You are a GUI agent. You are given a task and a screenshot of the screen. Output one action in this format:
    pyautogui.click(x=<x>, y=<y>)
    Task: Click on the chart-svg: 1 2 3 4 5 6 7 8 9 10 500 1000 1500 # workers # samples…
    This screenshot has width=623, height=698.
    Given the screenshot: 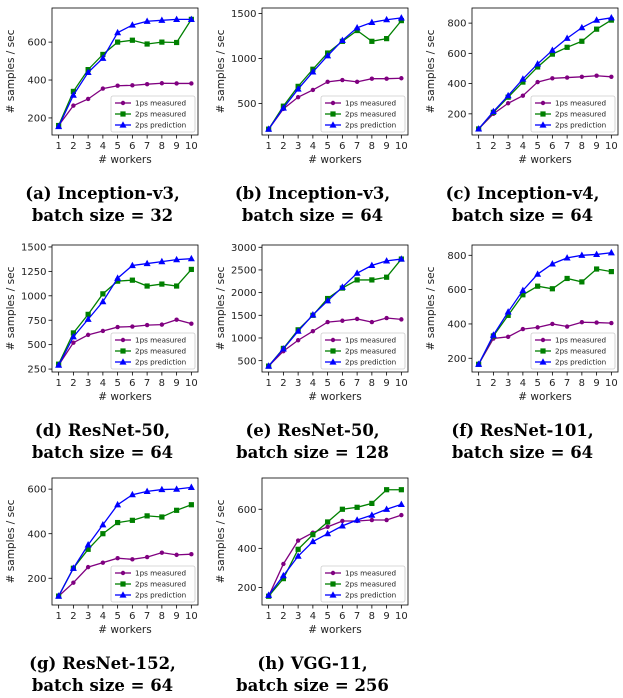 What is the action you would take?
    pyautogui.click(x=312, y=86)
    